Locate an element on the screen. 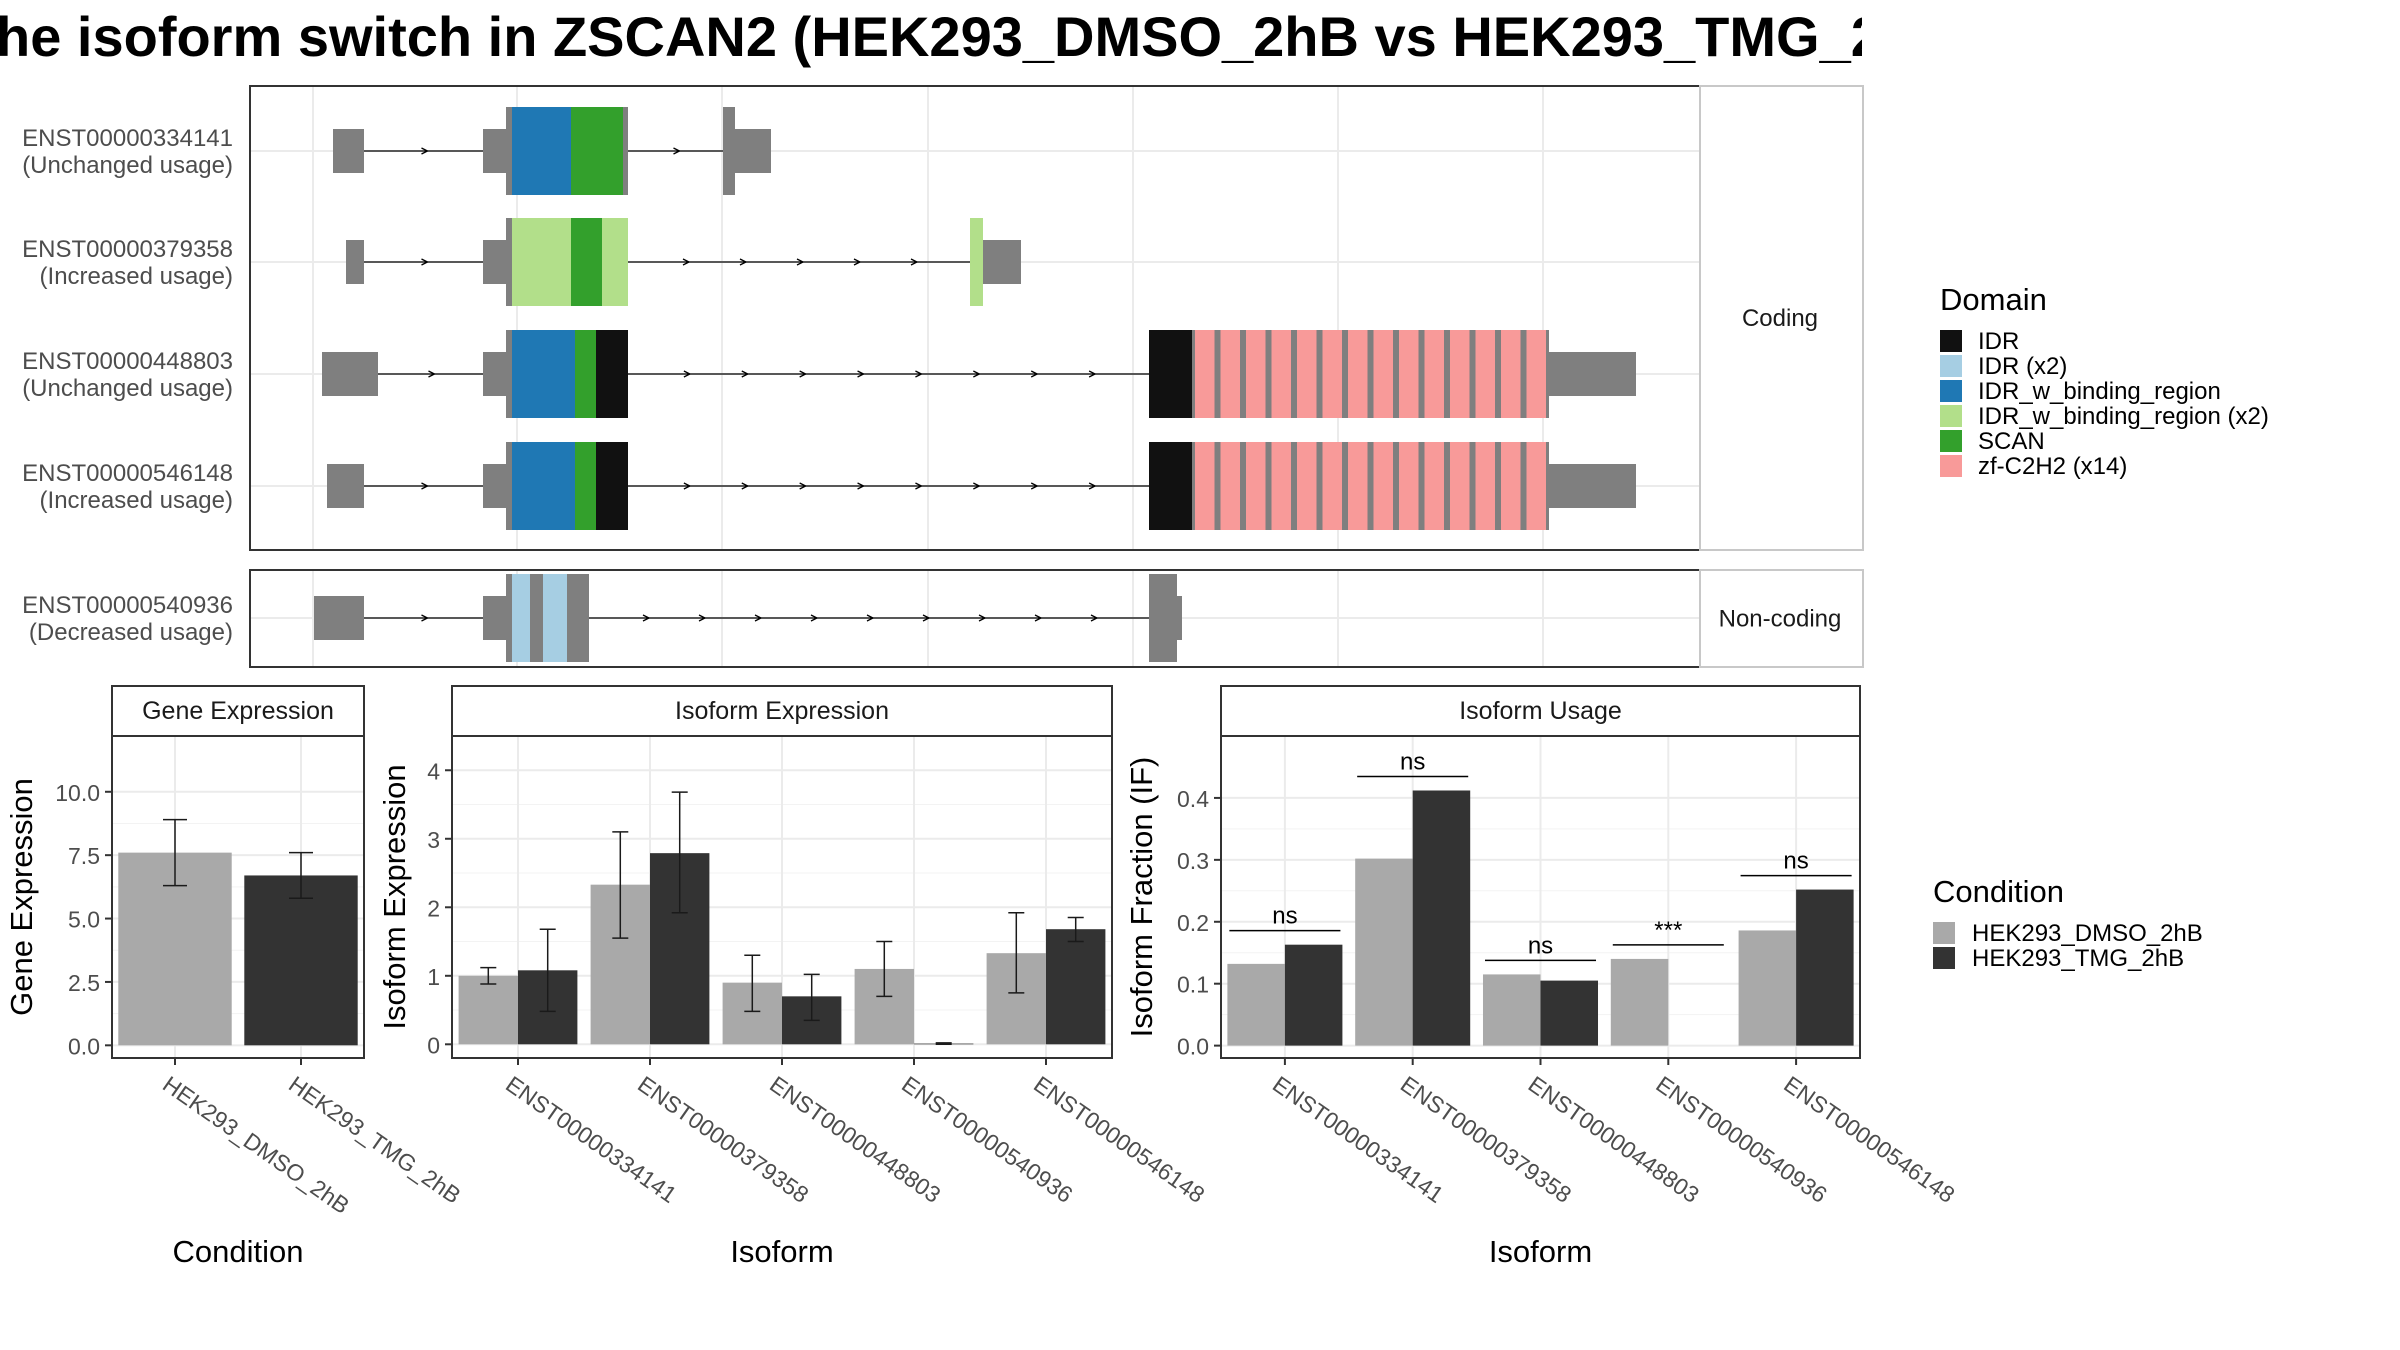 This screenshot has width=2400, height=1350. y-tick-label: 10.0 is located at coordinates (77, 793).